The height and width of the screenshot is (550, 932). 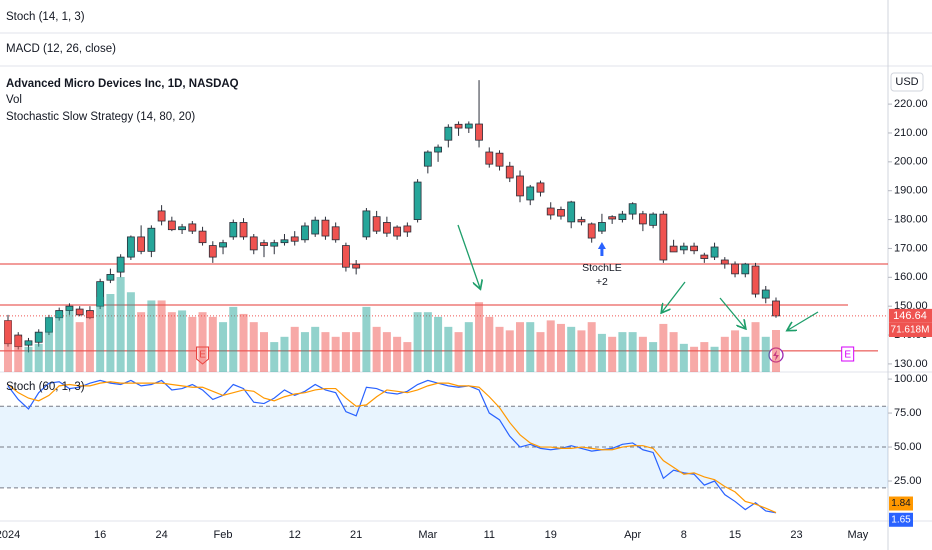 I want to click on signal-arrow, so click(x=601, y=249).